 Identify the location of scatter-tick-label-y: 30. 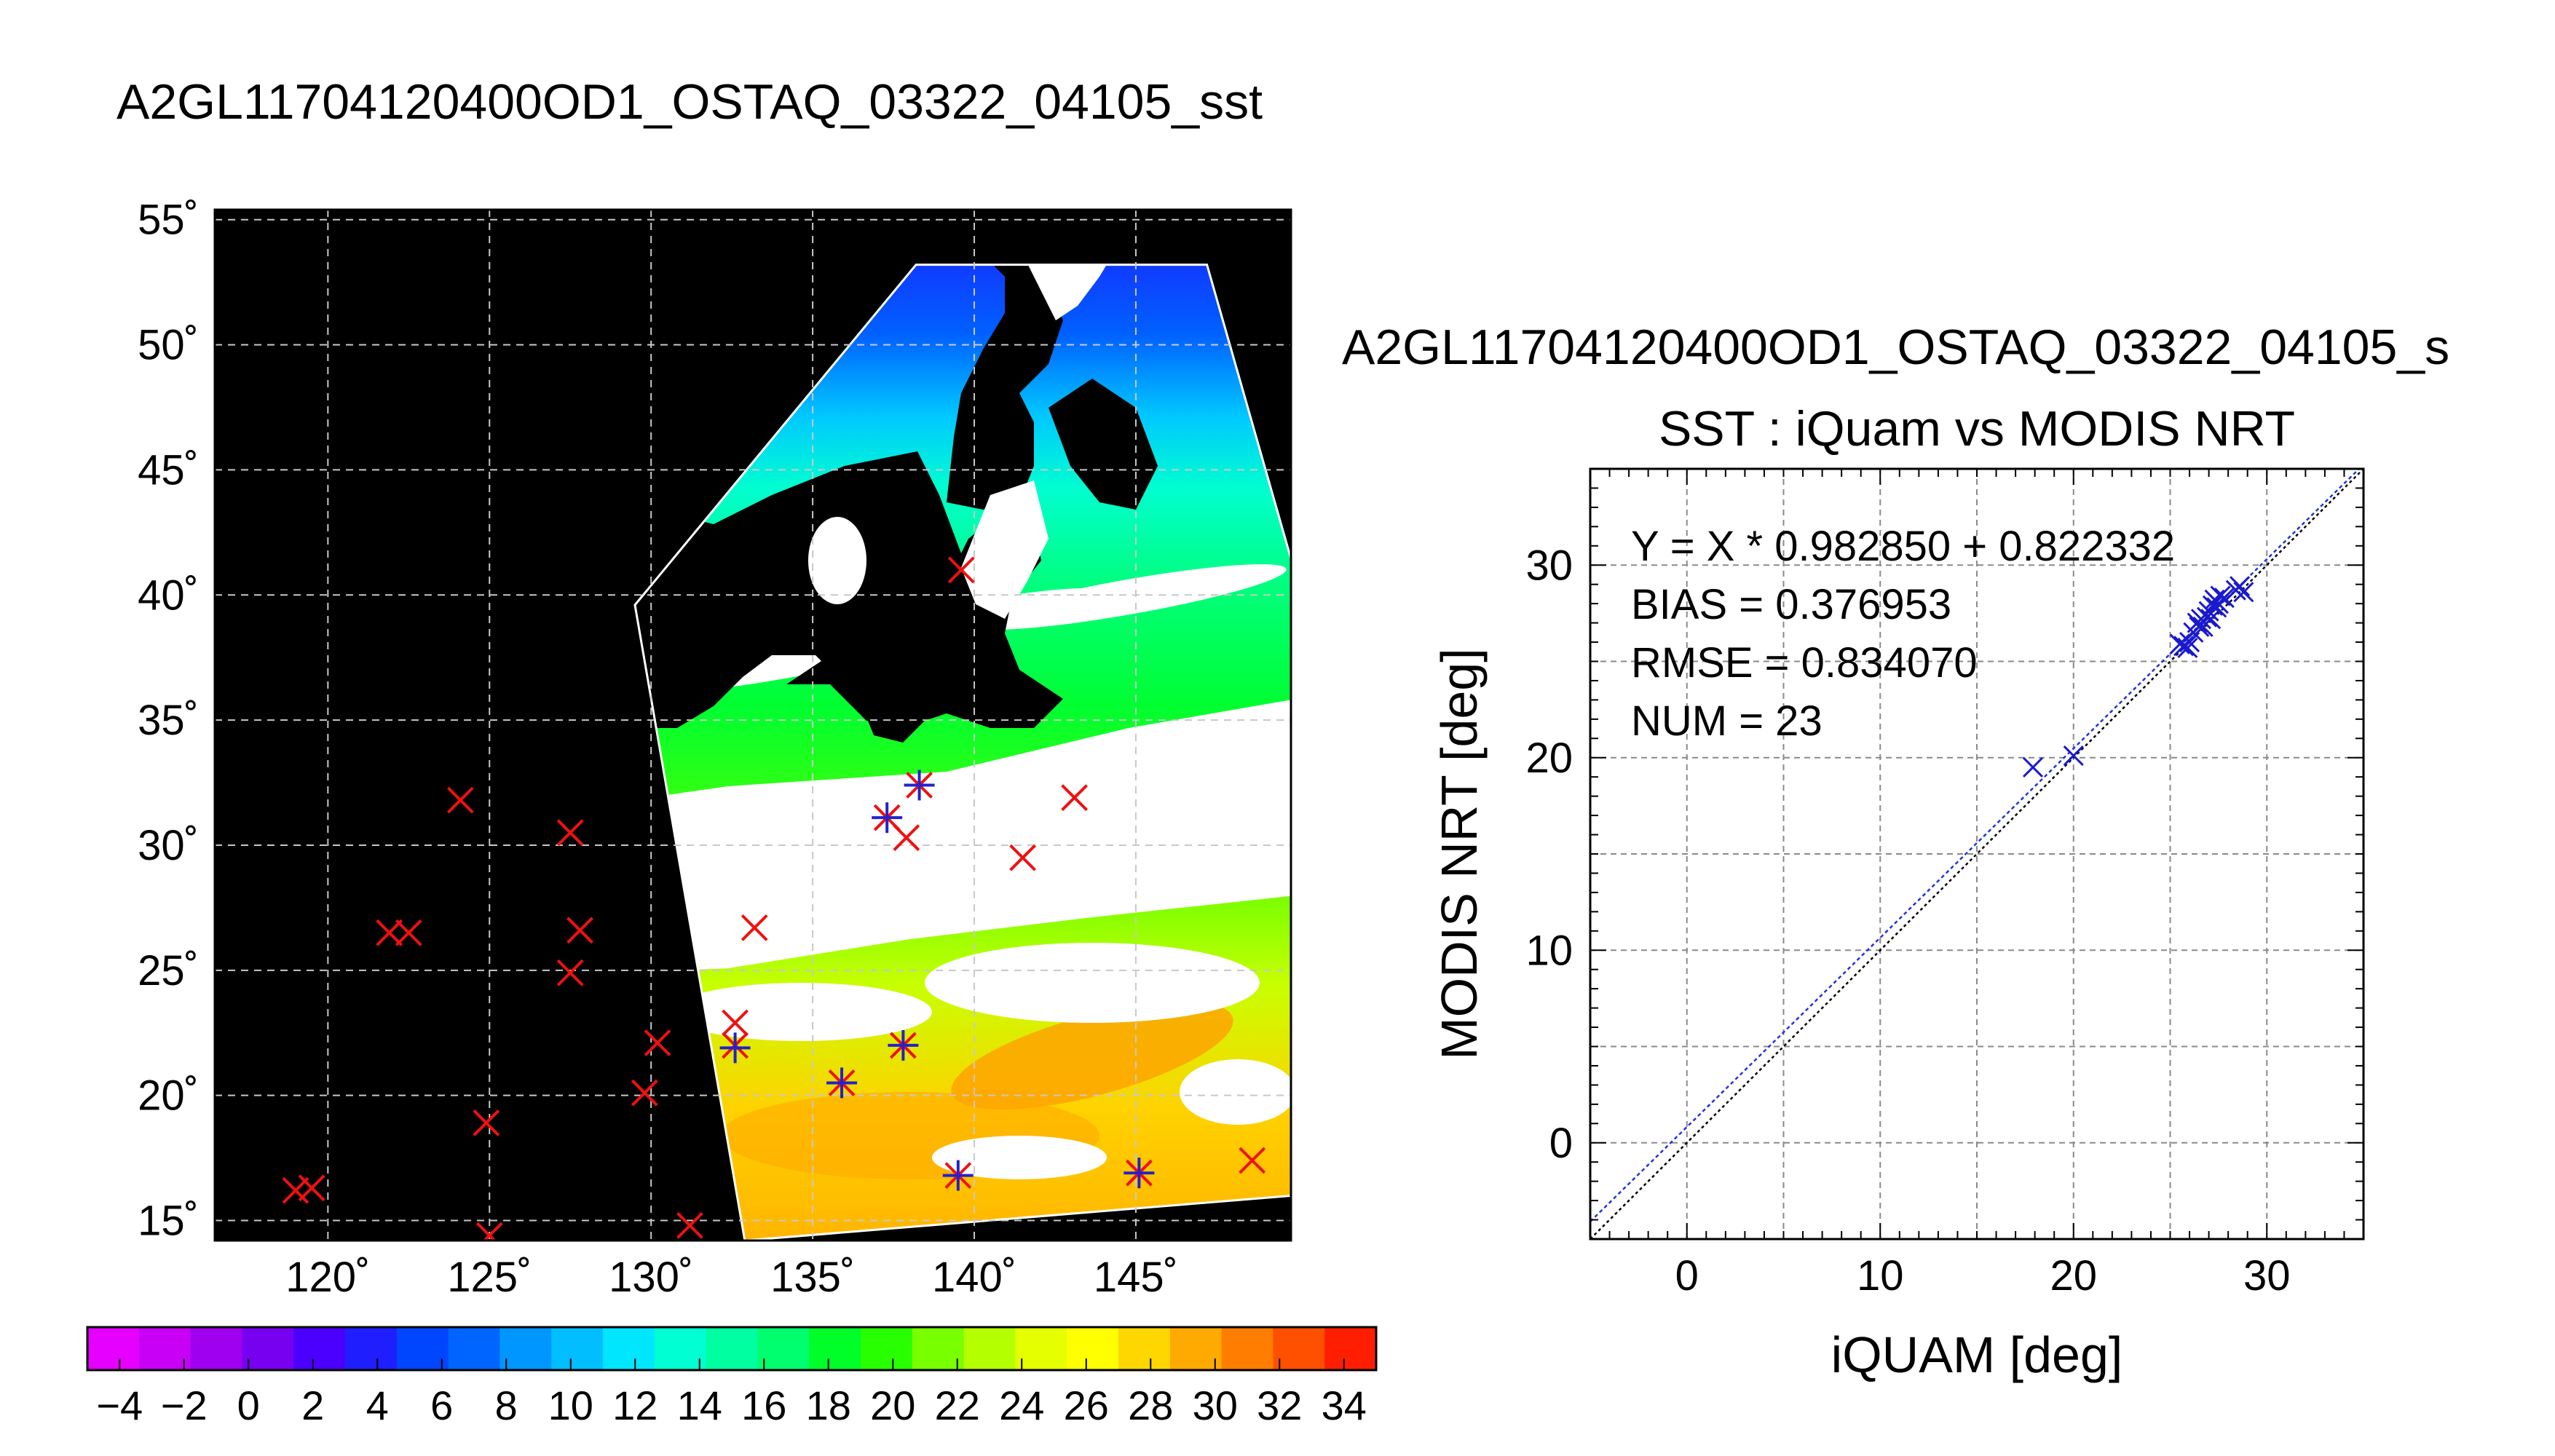
(1549, 565).